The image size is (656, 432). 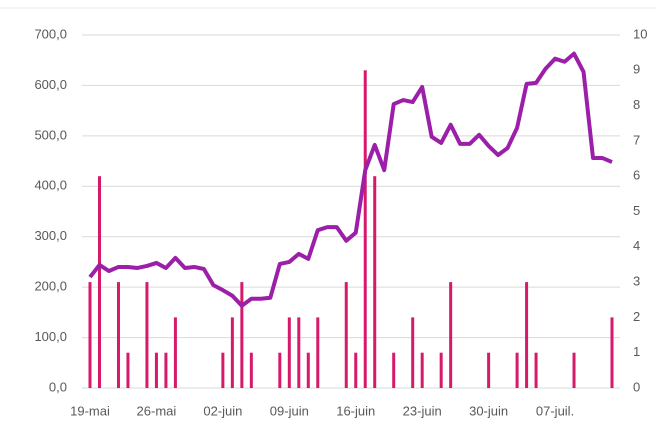 What do you see at coordinates (157, 410) in the screenshot?
I see `x-tick-label: 26-mai` at bounding box center [157, 410].